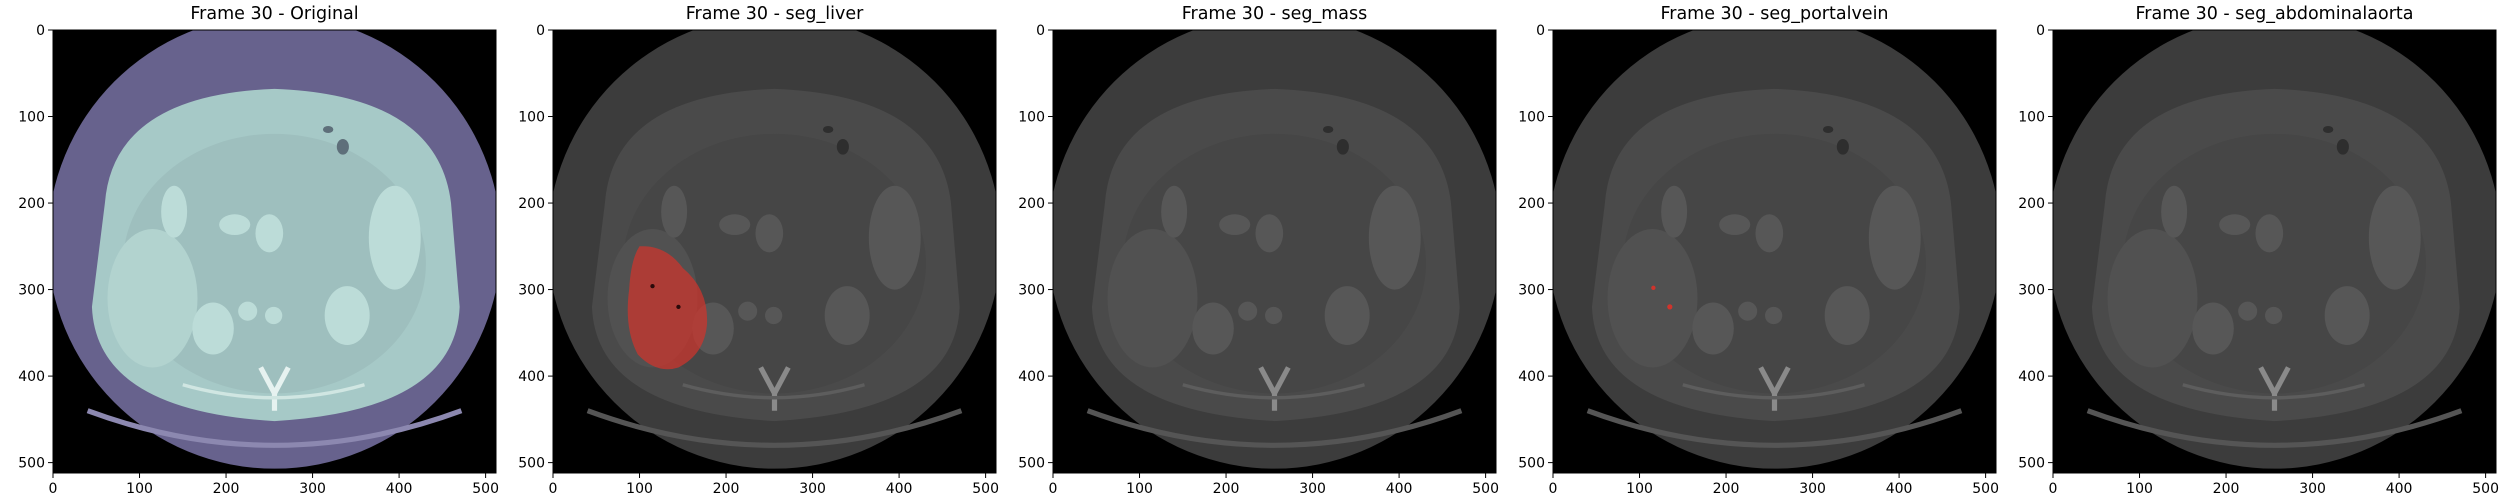 Image resolution: width=2500 pixels, height=500 pixels. Describe the element at coordinates (774, 14) in the screenshot. I see `panel-title: Frame 30 - seg_liver` at that location.